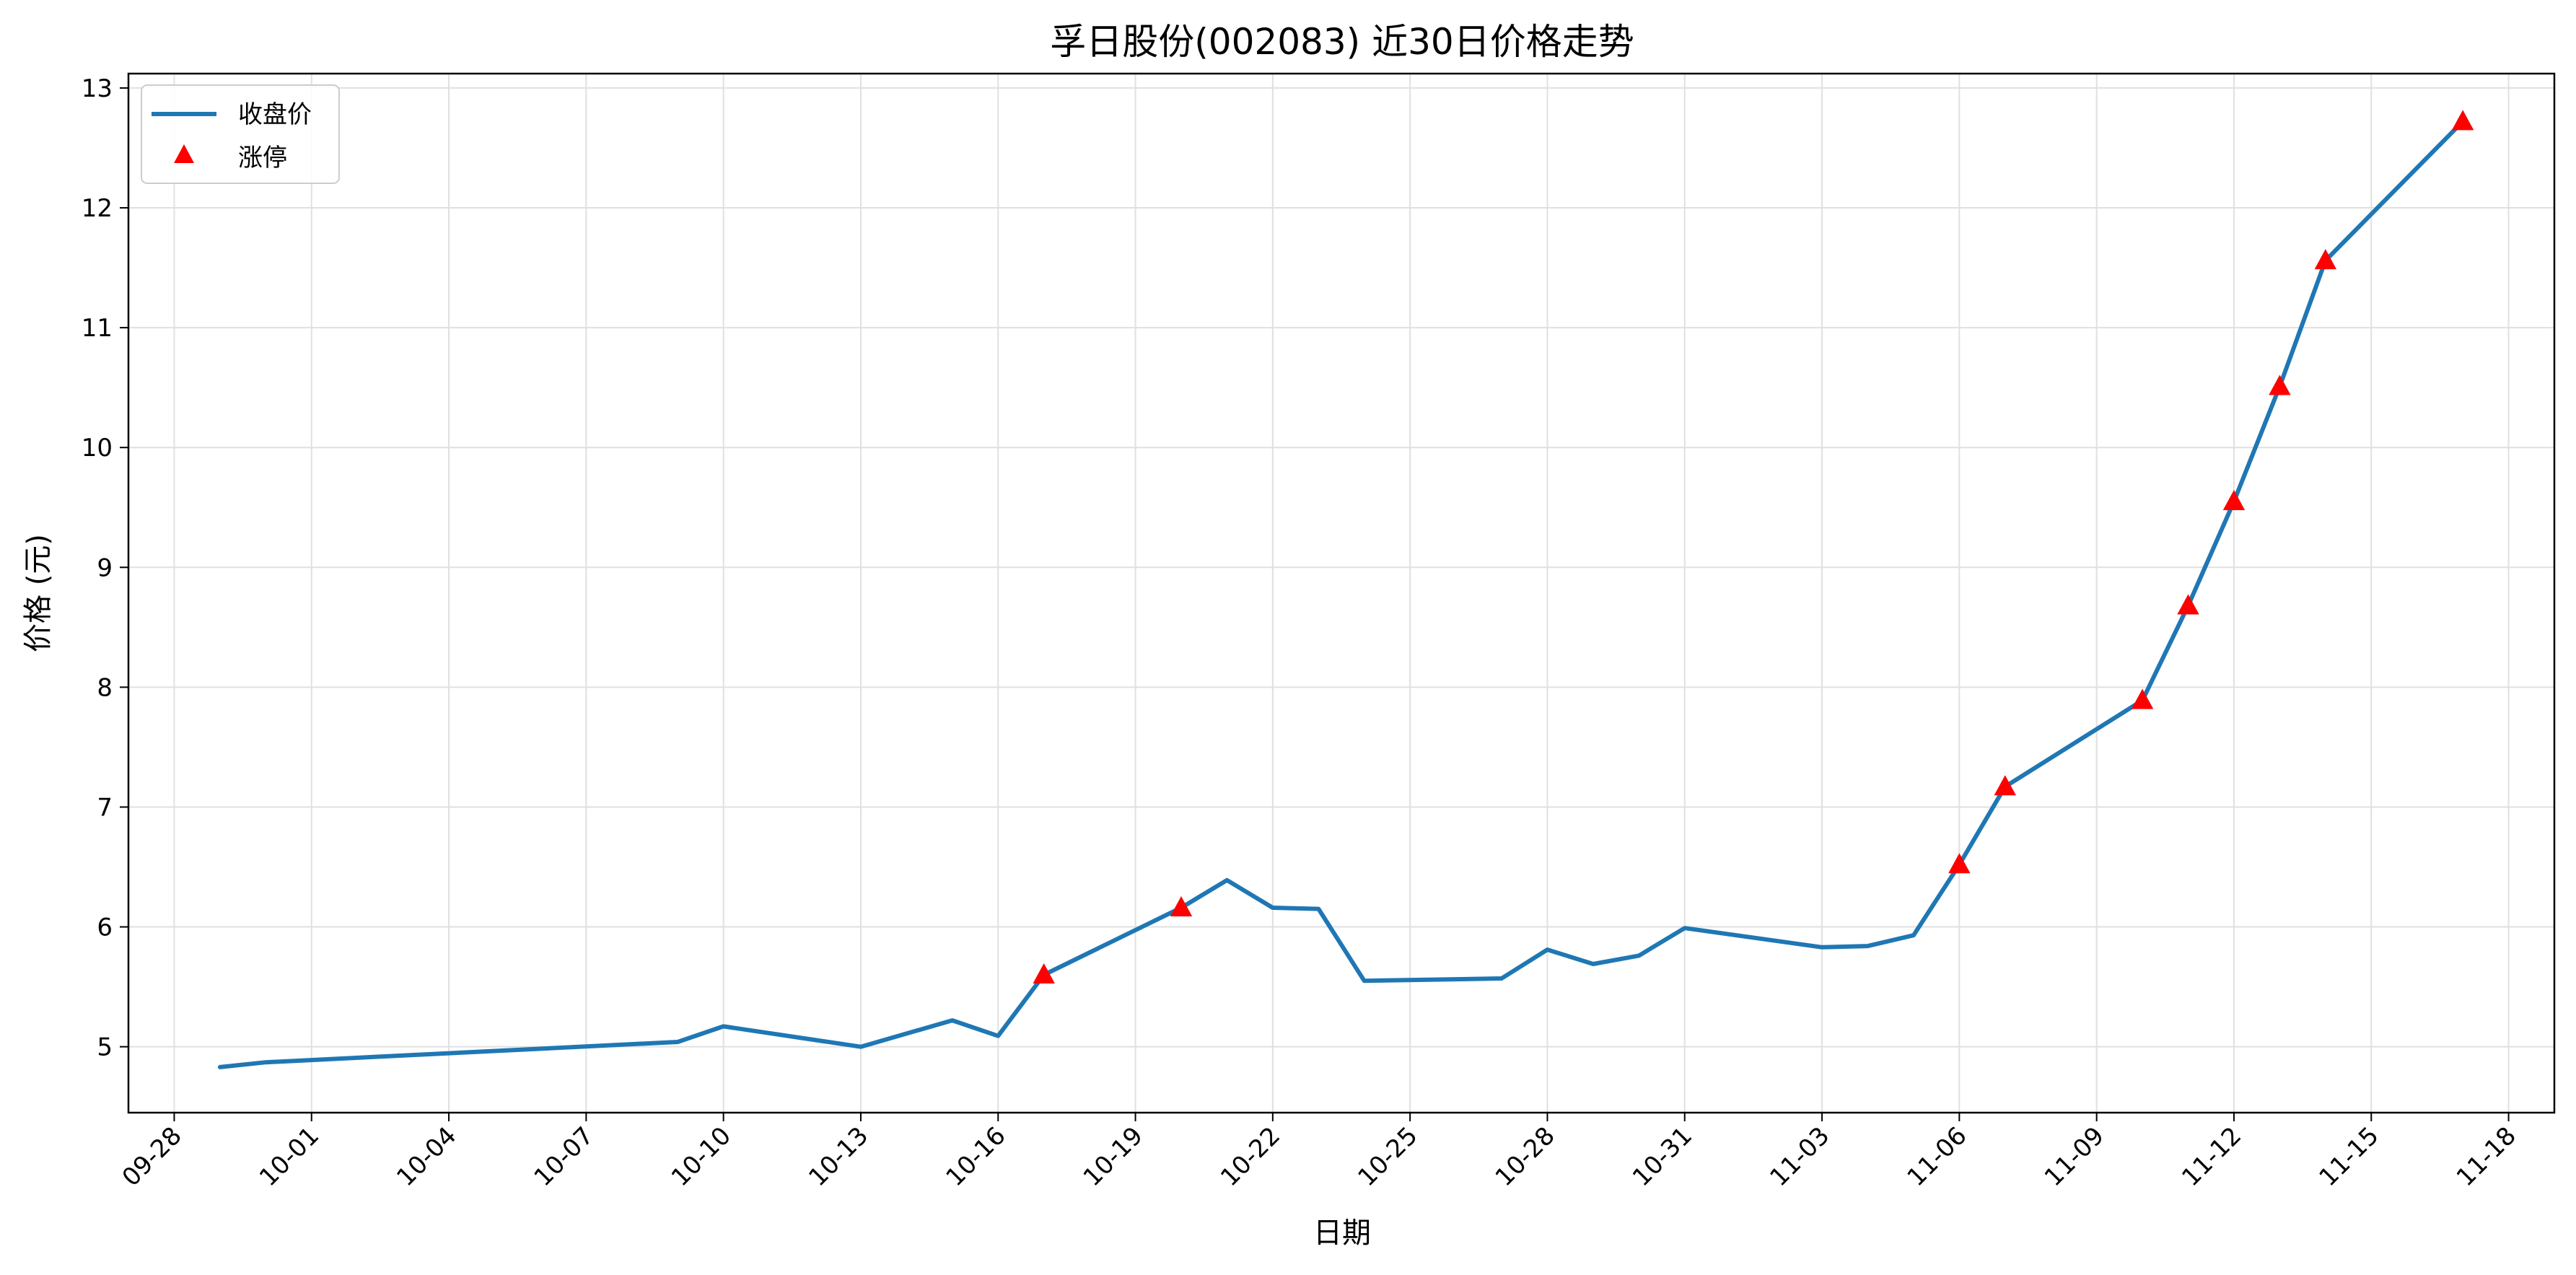 This screenshot has height=1275, width=2576. Describe the element at coordinates (152, 1157) in the screenshot. I see `x-tick-label: 09-28` at that location.